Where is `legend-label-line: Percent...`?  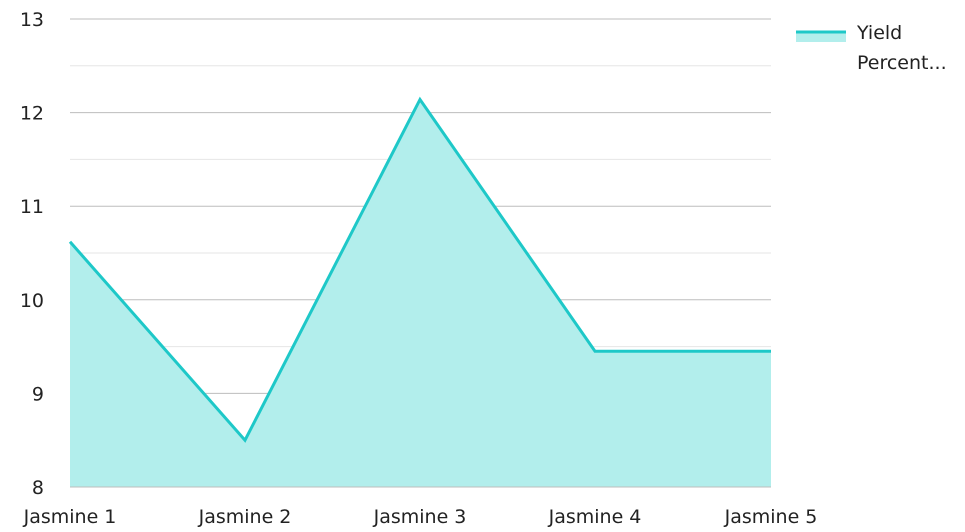 legend-label-line: Percent... is located at coordinates (902, 63).